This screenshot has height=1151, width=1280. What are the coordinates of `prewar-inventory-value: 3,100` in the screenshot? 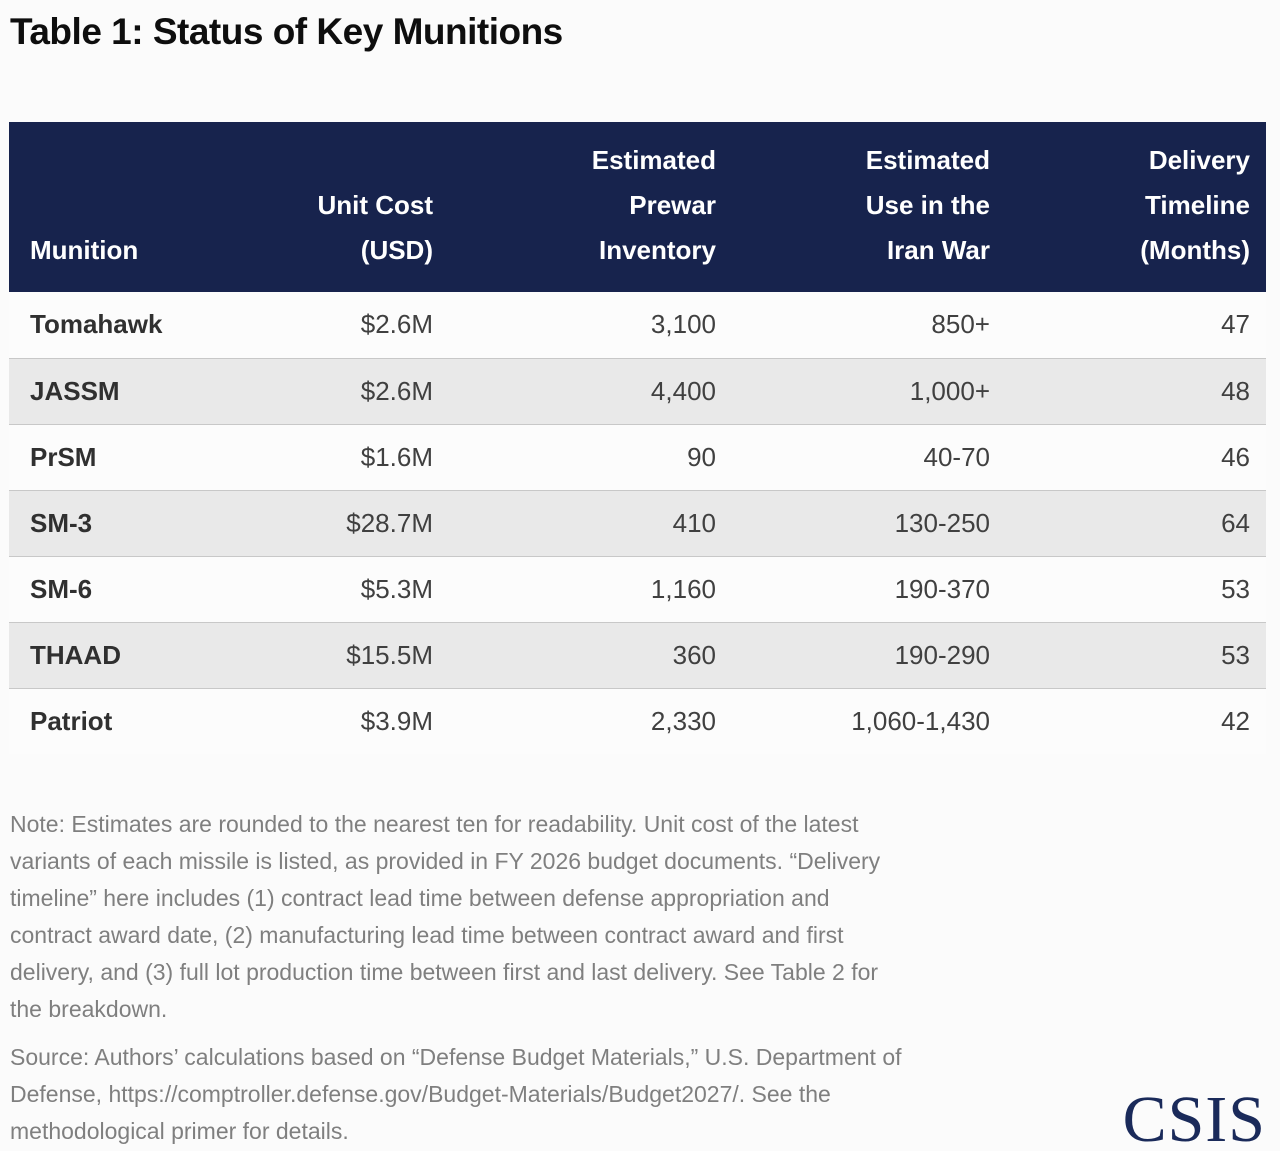 It's located at (683, 324).